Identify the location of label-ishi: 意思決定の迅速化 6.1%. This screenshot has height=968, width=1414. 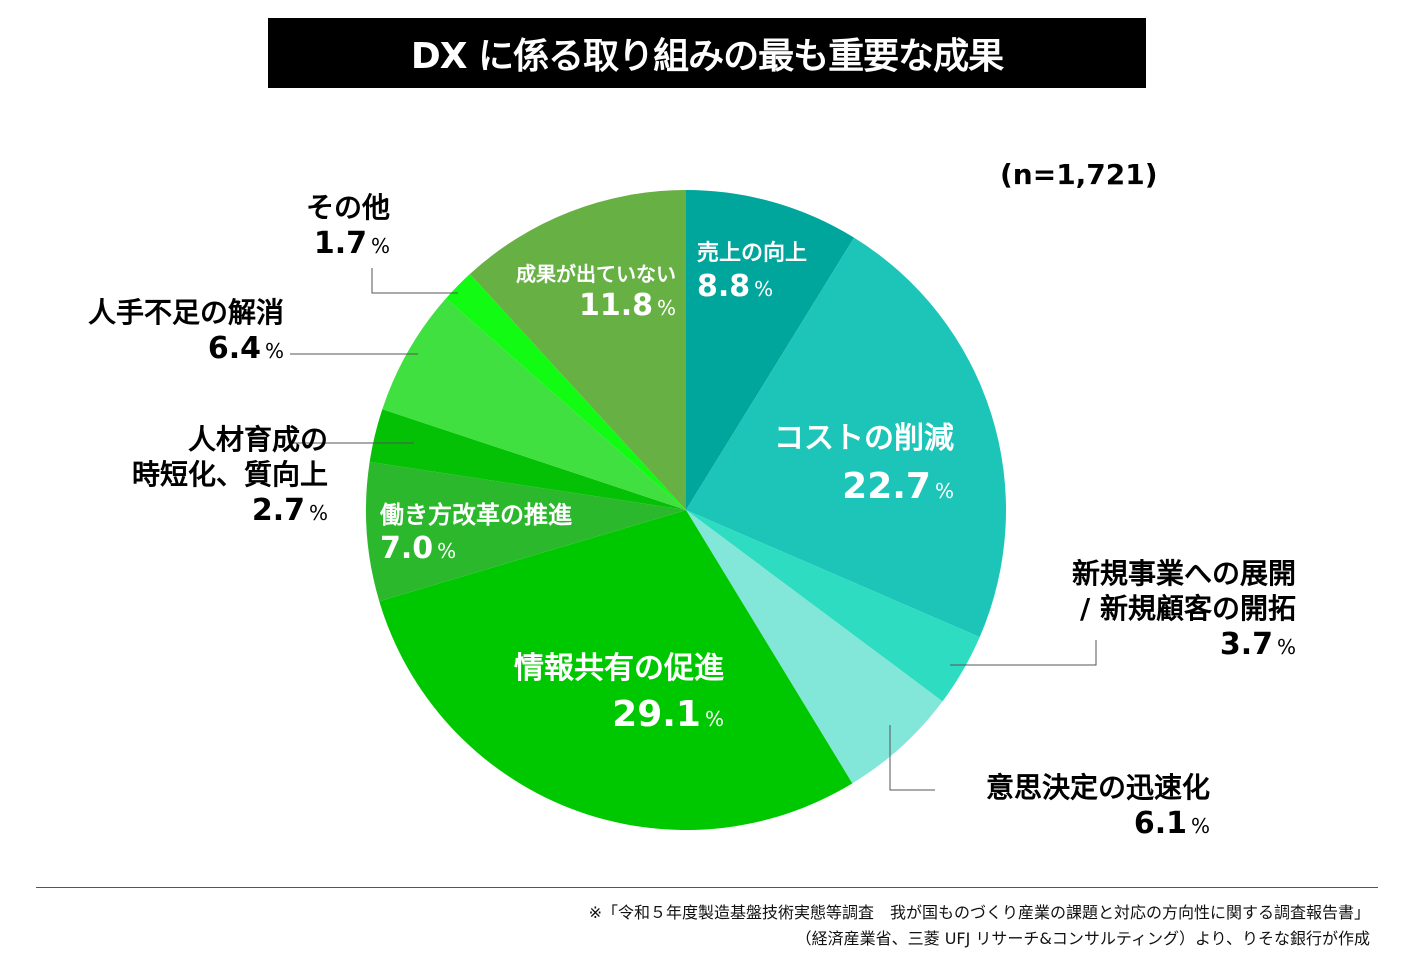
(1097, 806).